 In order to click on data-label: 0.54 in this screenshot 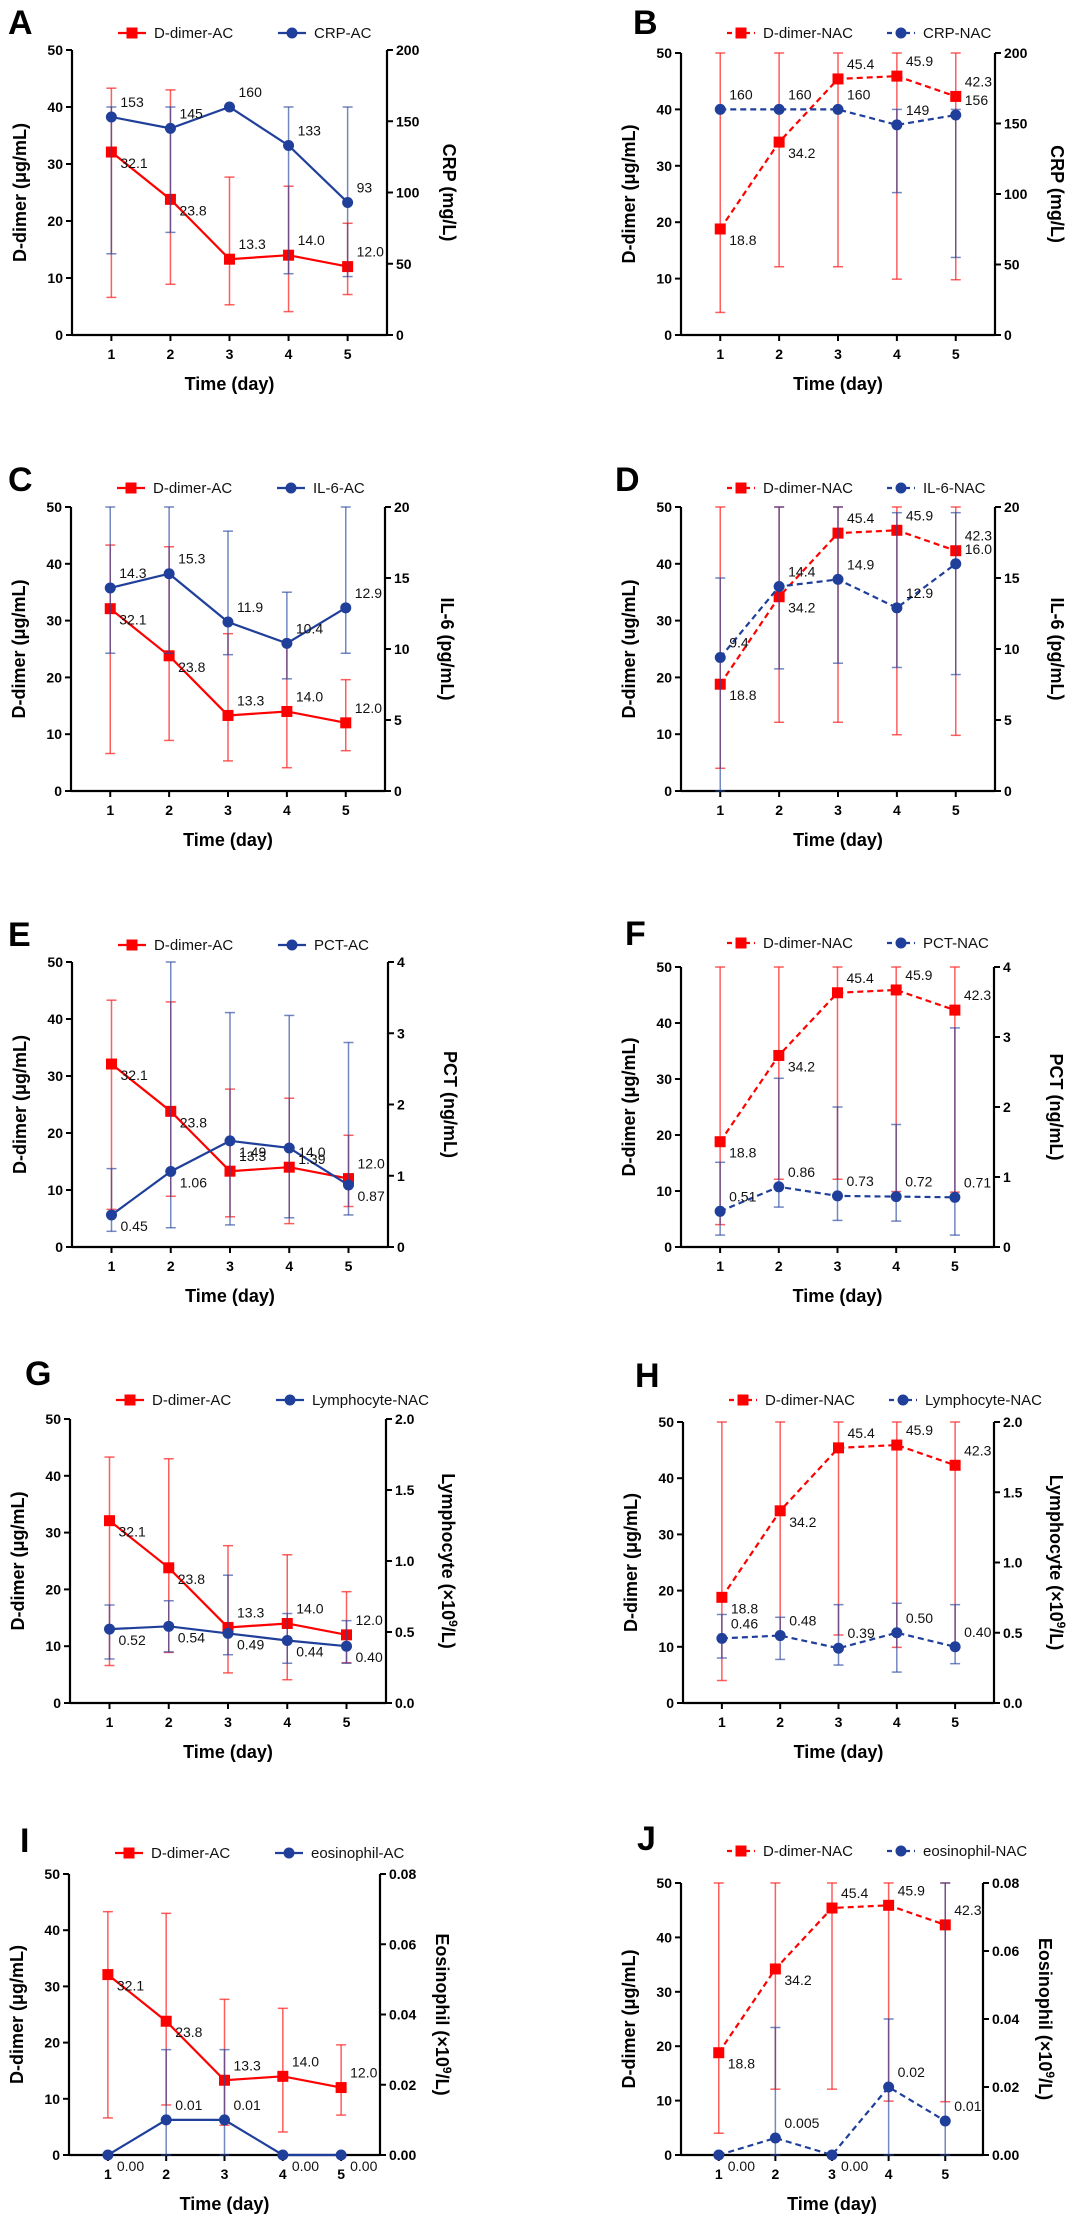, I will do `click(191, 1637)`.